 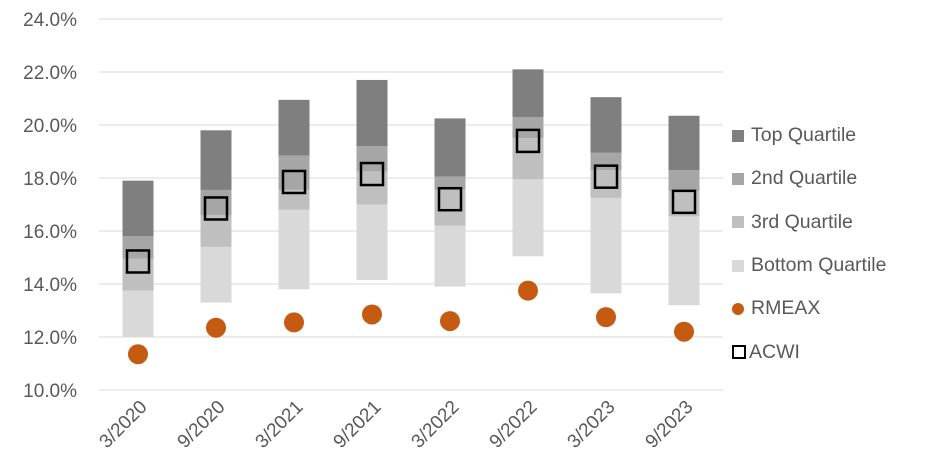 I want to click on y-tick-label: 22.0%, so click(x=50, y=73).